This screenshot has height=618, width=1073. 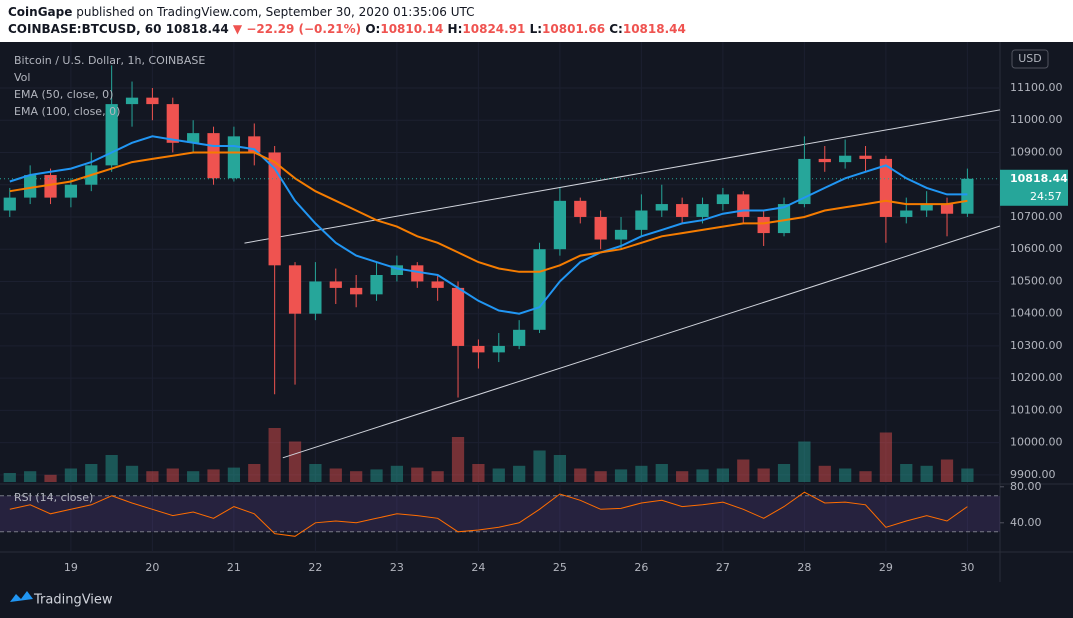 What do you see at coordinates (85, 29) in the screenshot?
I see `symbol: COINBASE:BTCUSD, 60` at bounding box center [85, 29].